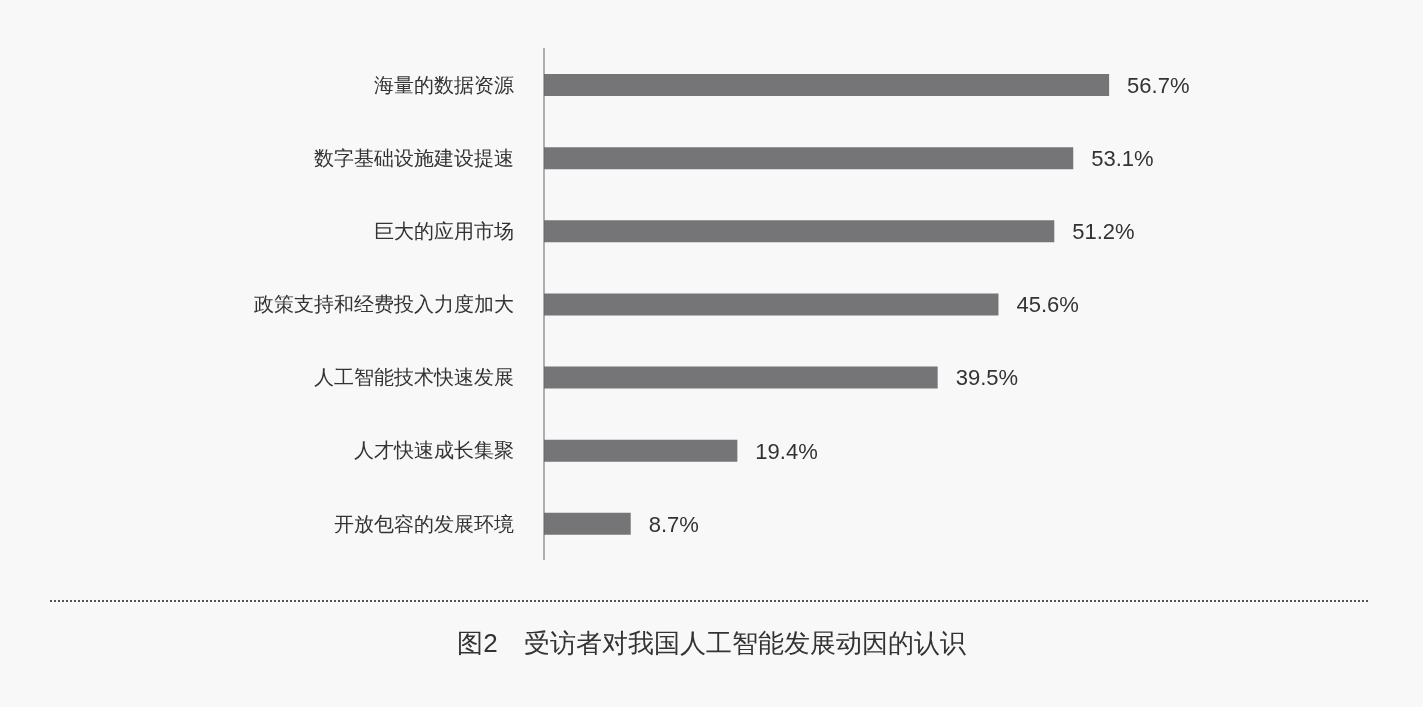  Describe the element at coordinates (424, 523) in the screenshot. I see `y-tick-label: 开放包容的发展环境` at that location.